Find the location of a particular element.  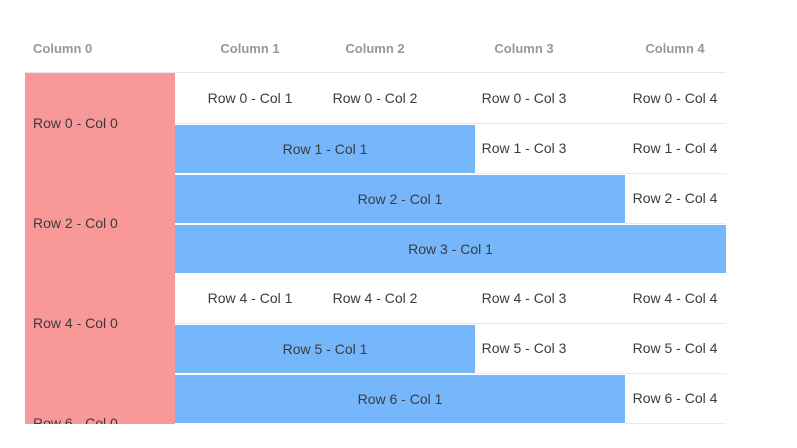

merged-cell-row0-col0: Row 0 - Col 0 is located at coordinates (100, 123).